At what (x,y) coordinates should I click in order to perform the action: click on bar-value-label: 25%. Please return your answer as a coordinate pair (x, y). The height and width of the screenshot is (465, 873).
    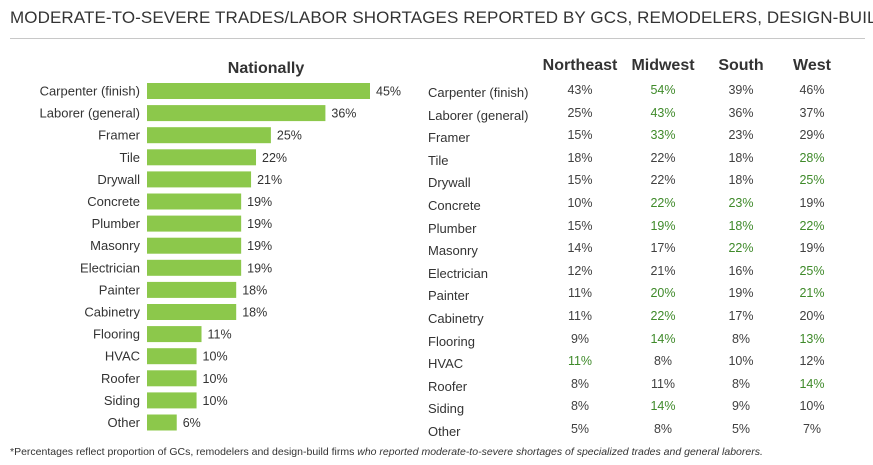
    Looking at the image, I should click on (289, 136).